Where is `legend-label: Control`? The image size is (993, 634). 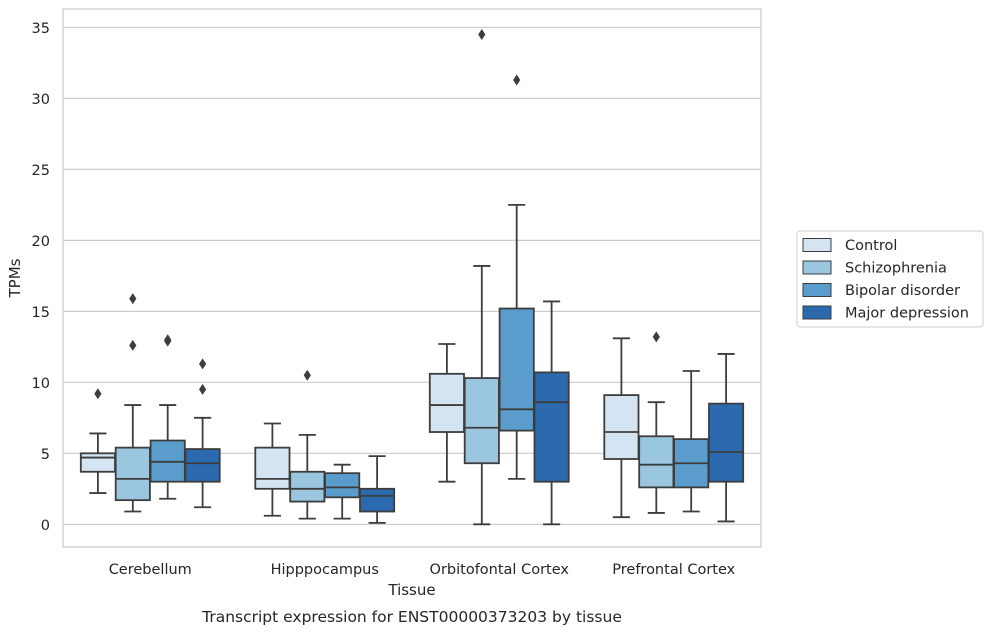 legend-label: Control is located at coordinates (871, 246).